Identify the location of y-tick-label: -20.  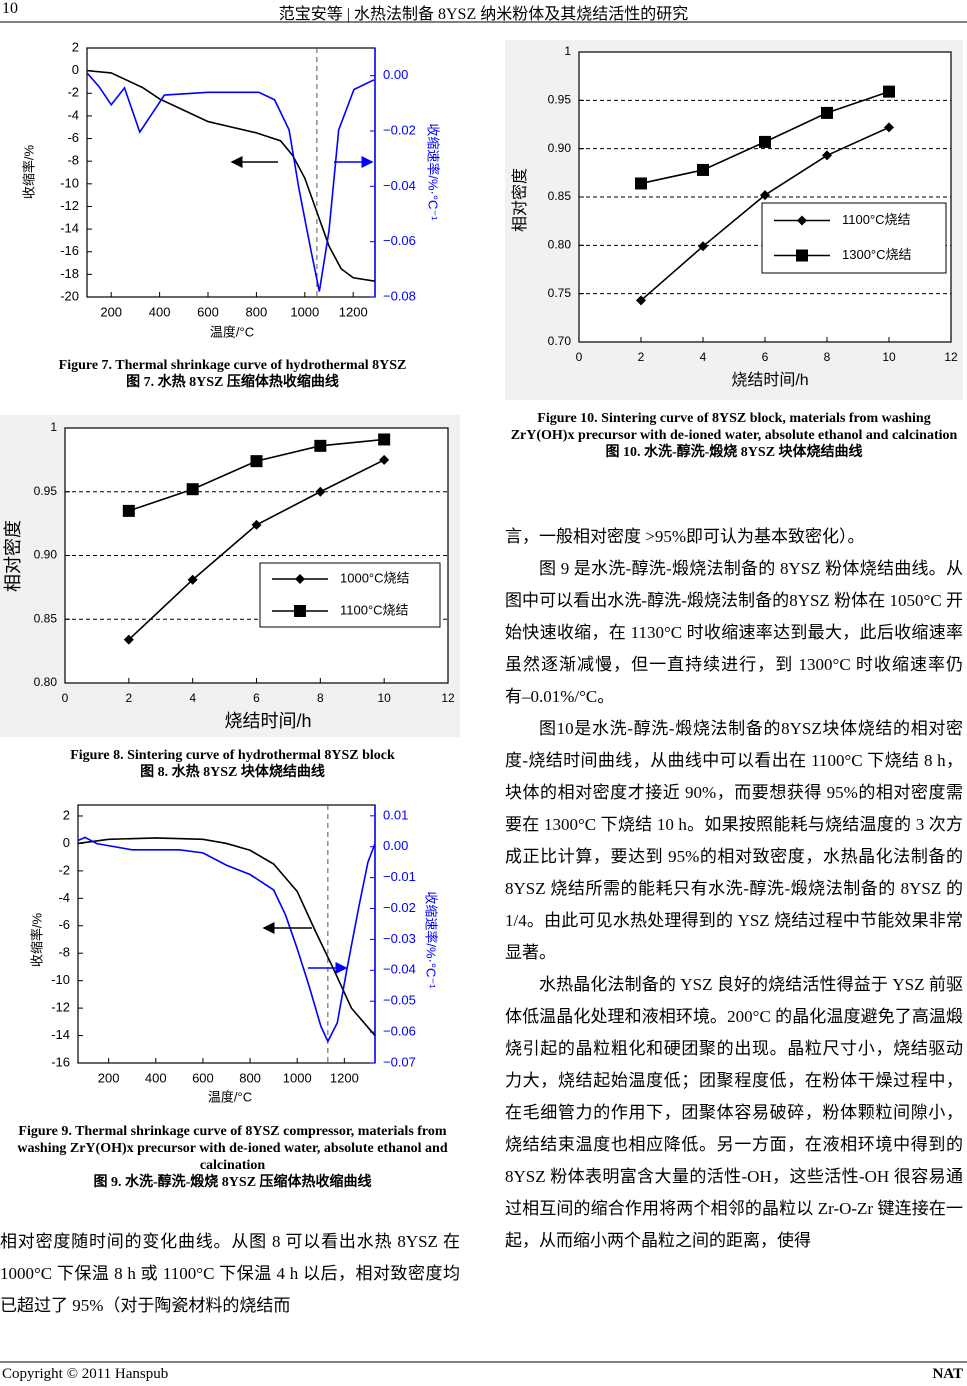
(69, 295).